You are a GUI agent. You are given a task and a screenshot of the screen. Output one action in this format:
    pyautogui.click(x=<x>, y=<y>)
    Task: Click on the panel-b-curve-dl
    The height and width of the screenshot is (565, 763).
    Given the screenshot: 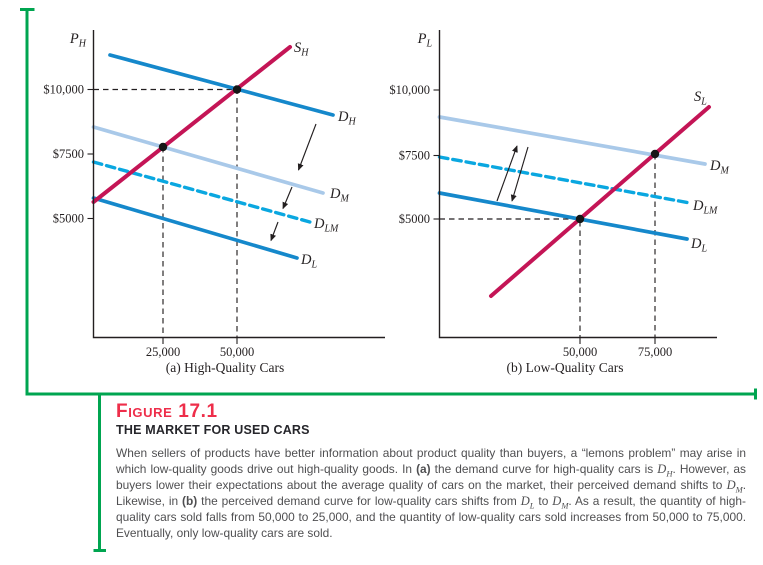 What is the action you would take?
    pyautogui.click(x=563, y=216)
    